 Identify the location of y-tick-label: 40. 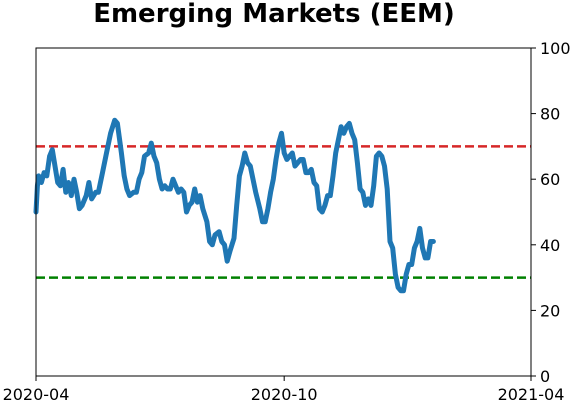
(550, 245).